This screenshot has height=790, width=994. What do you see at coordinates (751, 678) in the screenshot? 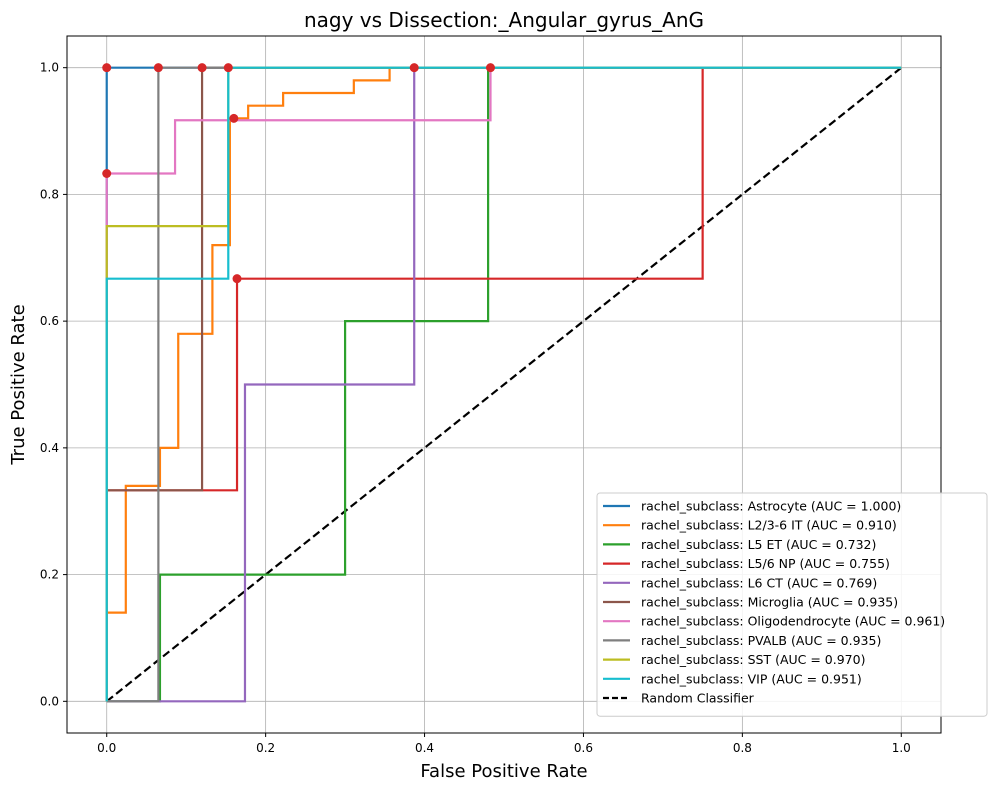
I see `legend-entry-label: rachel_subclass: VIP (AUC = 0.951)` at bounding box center [751, 678].